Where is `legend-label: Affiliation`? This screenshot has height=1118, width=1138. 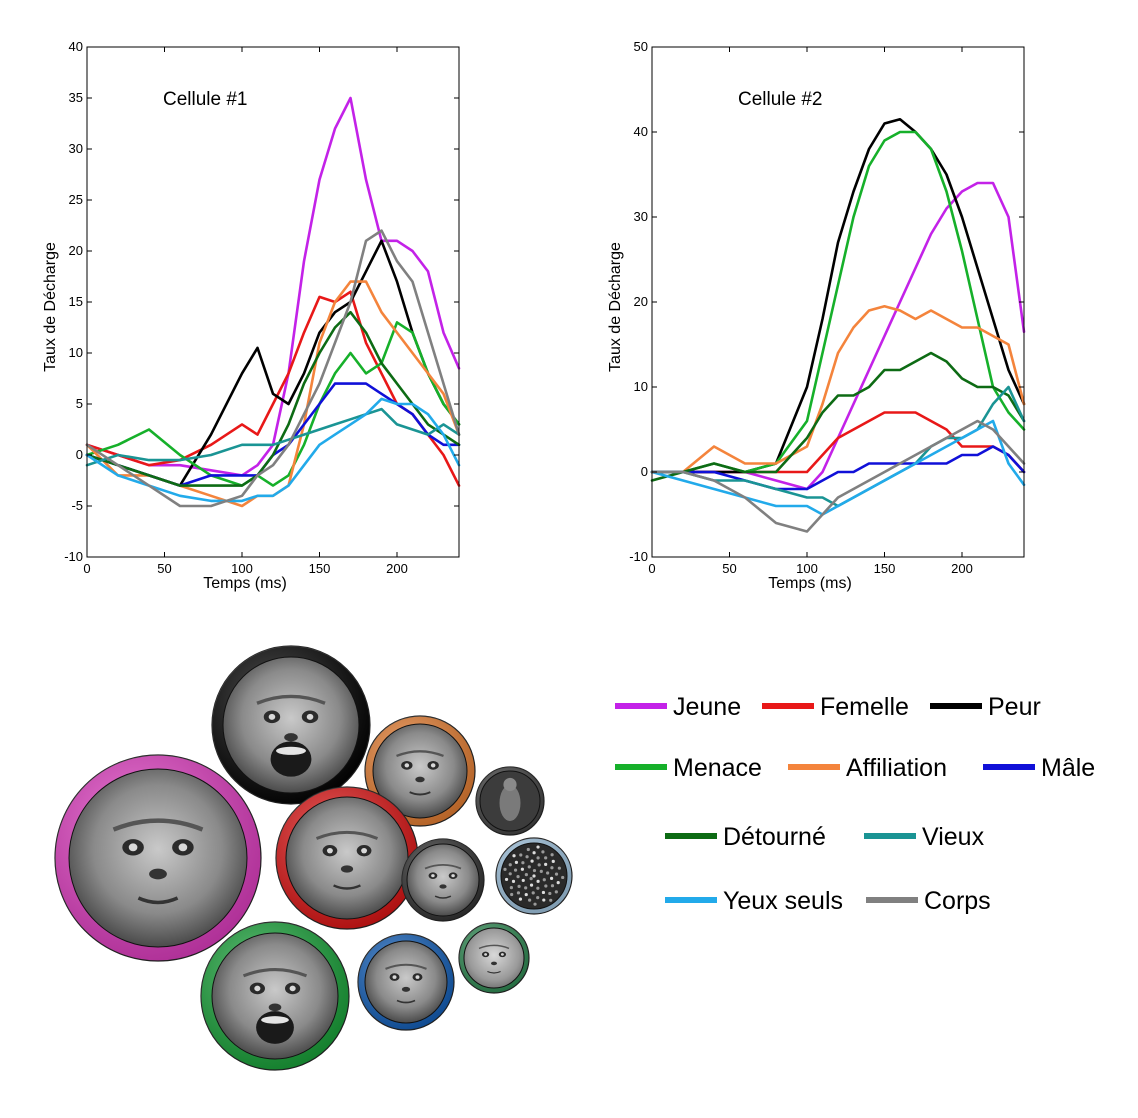
legend-label: Affiliation is located at coordinates (896, 768).